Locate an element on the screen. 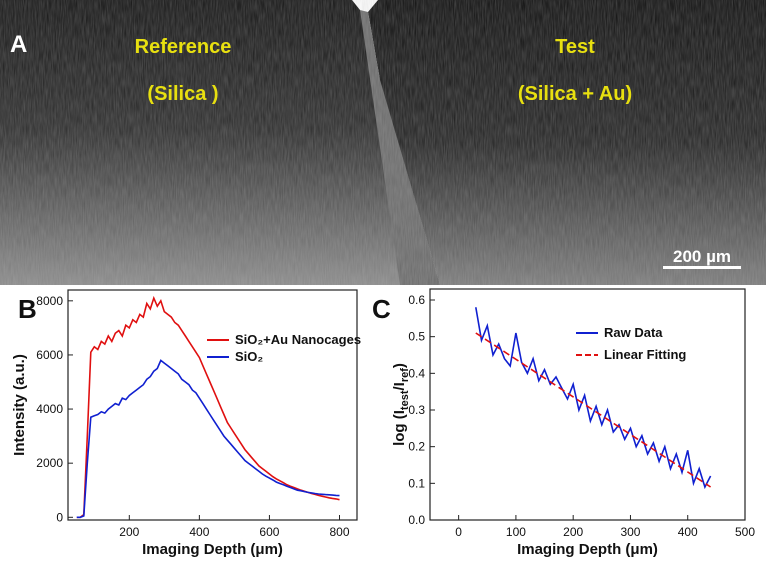 The image size is (766, 568). panel-label: C is located at coordinates (381, 309).